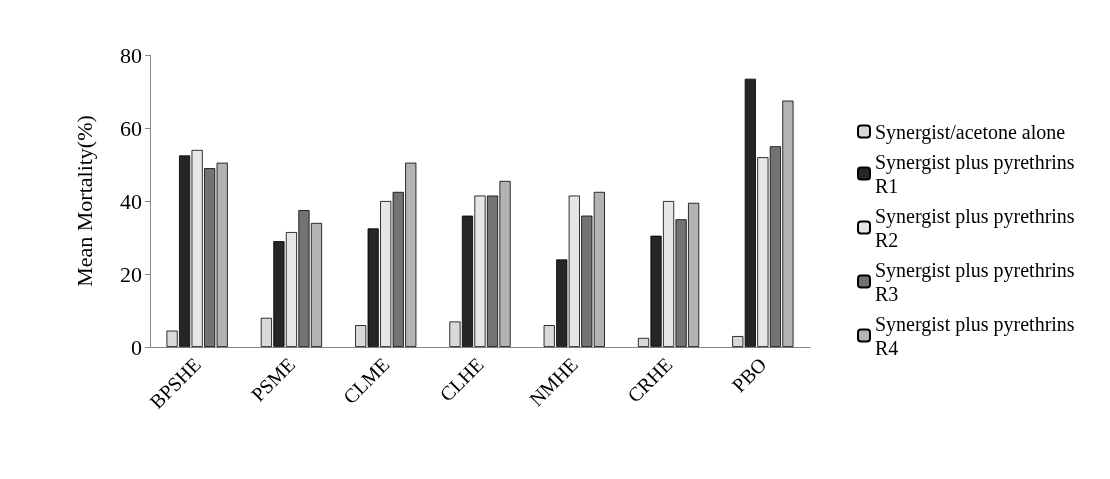 This screenshot has width=1110, height=479. Describe the element at coordinates (970, 132) in the screenshot. I see `legend-label: Synergist/acetone alone` at that location.